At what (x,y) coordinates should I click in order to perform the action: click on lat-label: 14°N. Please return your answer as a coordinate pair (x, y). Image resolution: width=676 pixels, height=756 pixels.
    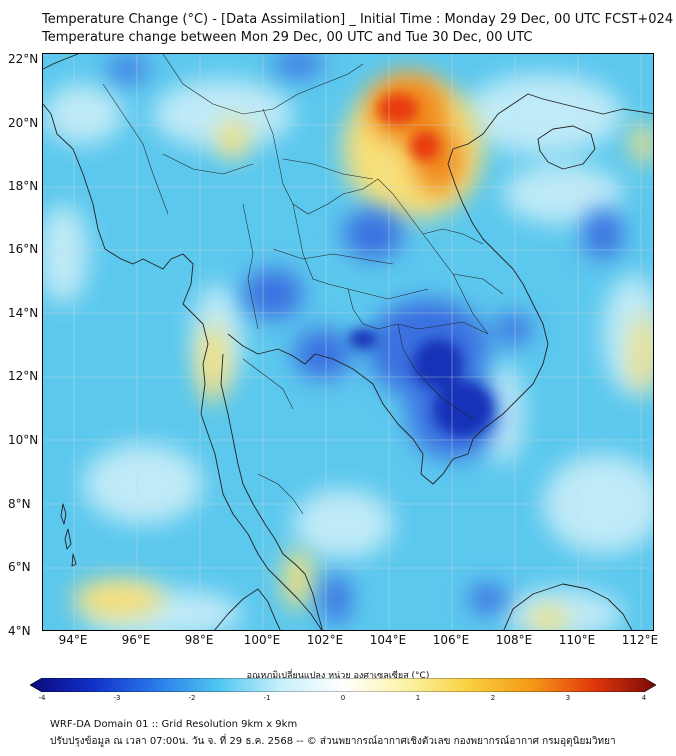
    Looking at the image, I should click on (23, 313).